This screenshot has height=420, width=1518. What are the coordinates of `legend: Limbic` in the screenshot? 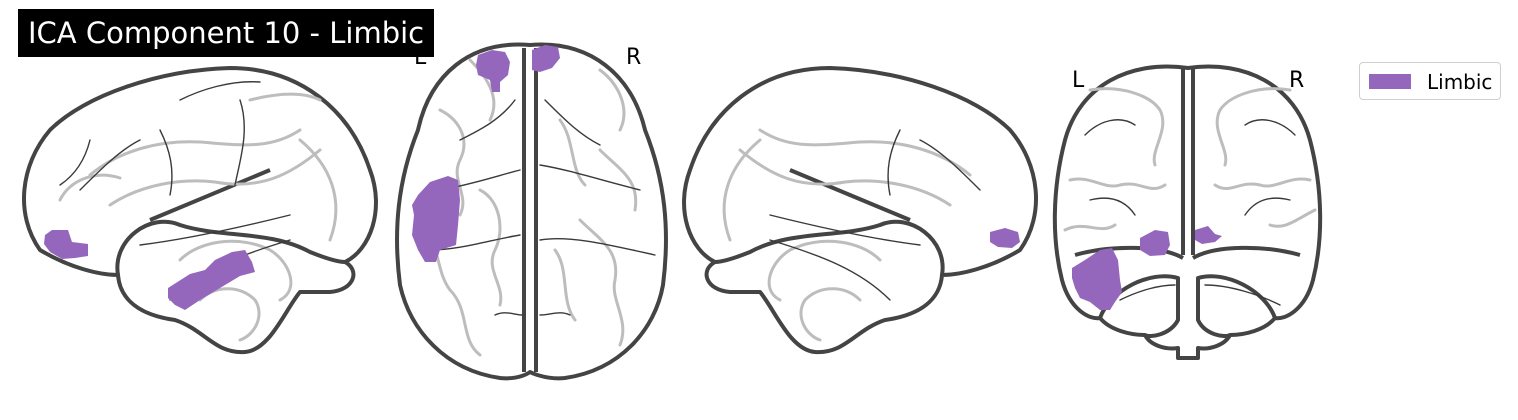 It's located at (1430, 81).